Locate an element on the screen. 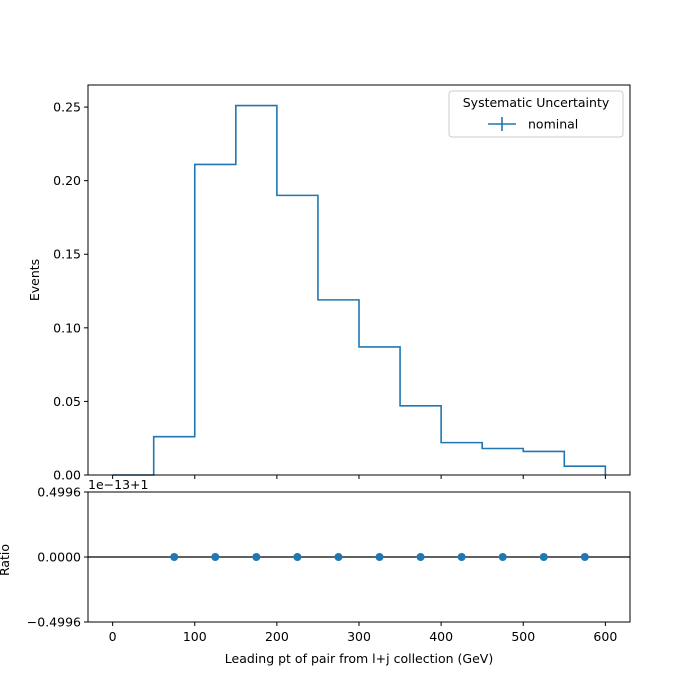 The width and height of the screenshot is (700, 700). ratio-points is located at coordinates (379, 557).